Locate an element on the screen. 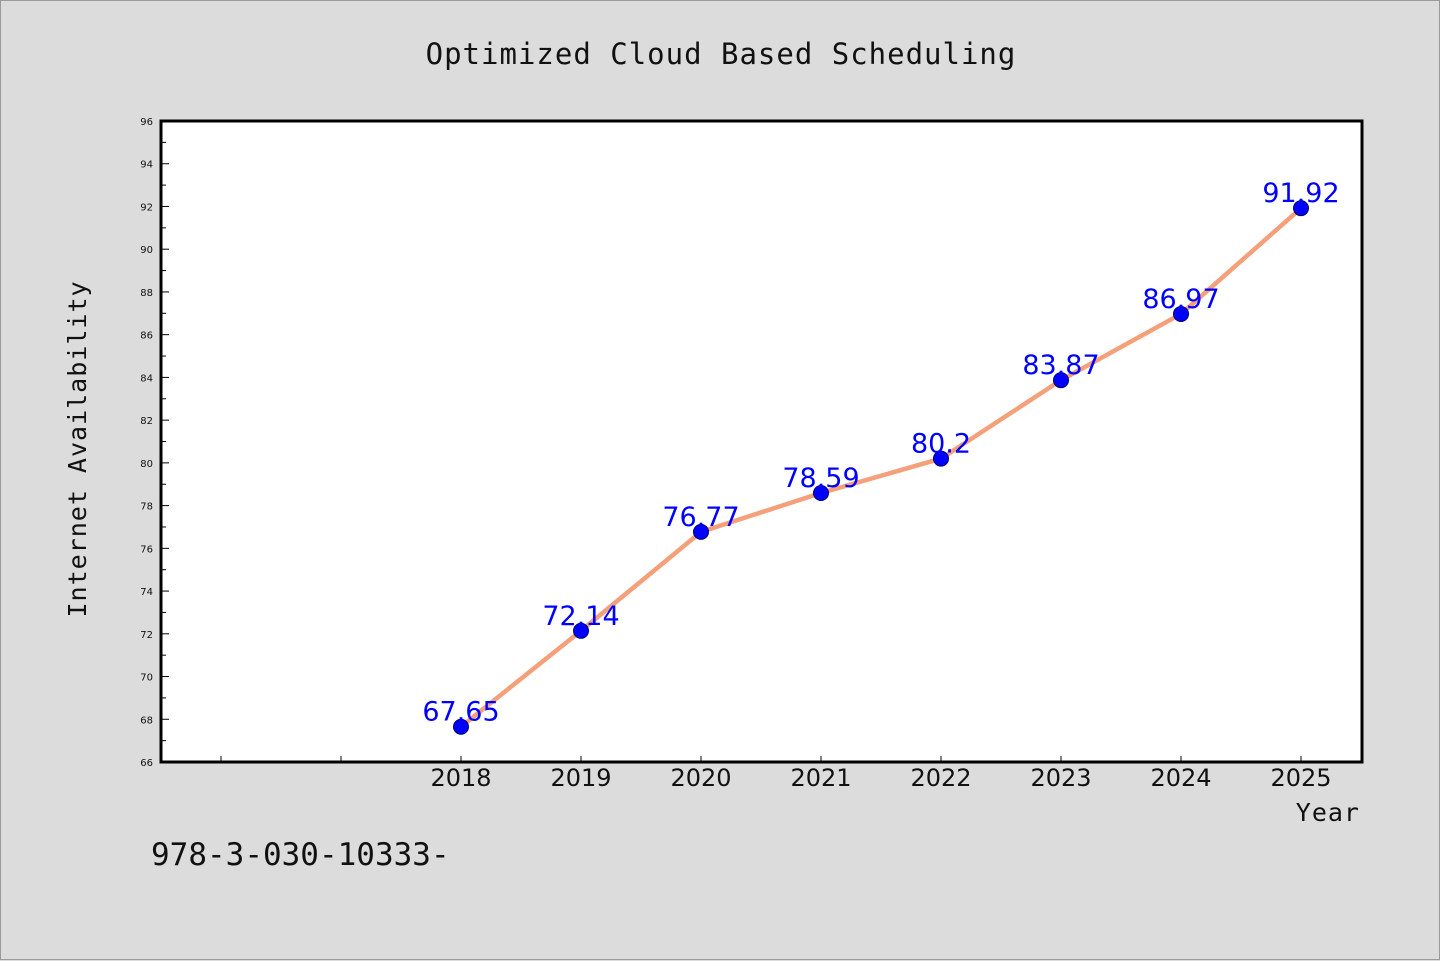  data-label-2022: 80.2 is located at coordinates (941, 444).